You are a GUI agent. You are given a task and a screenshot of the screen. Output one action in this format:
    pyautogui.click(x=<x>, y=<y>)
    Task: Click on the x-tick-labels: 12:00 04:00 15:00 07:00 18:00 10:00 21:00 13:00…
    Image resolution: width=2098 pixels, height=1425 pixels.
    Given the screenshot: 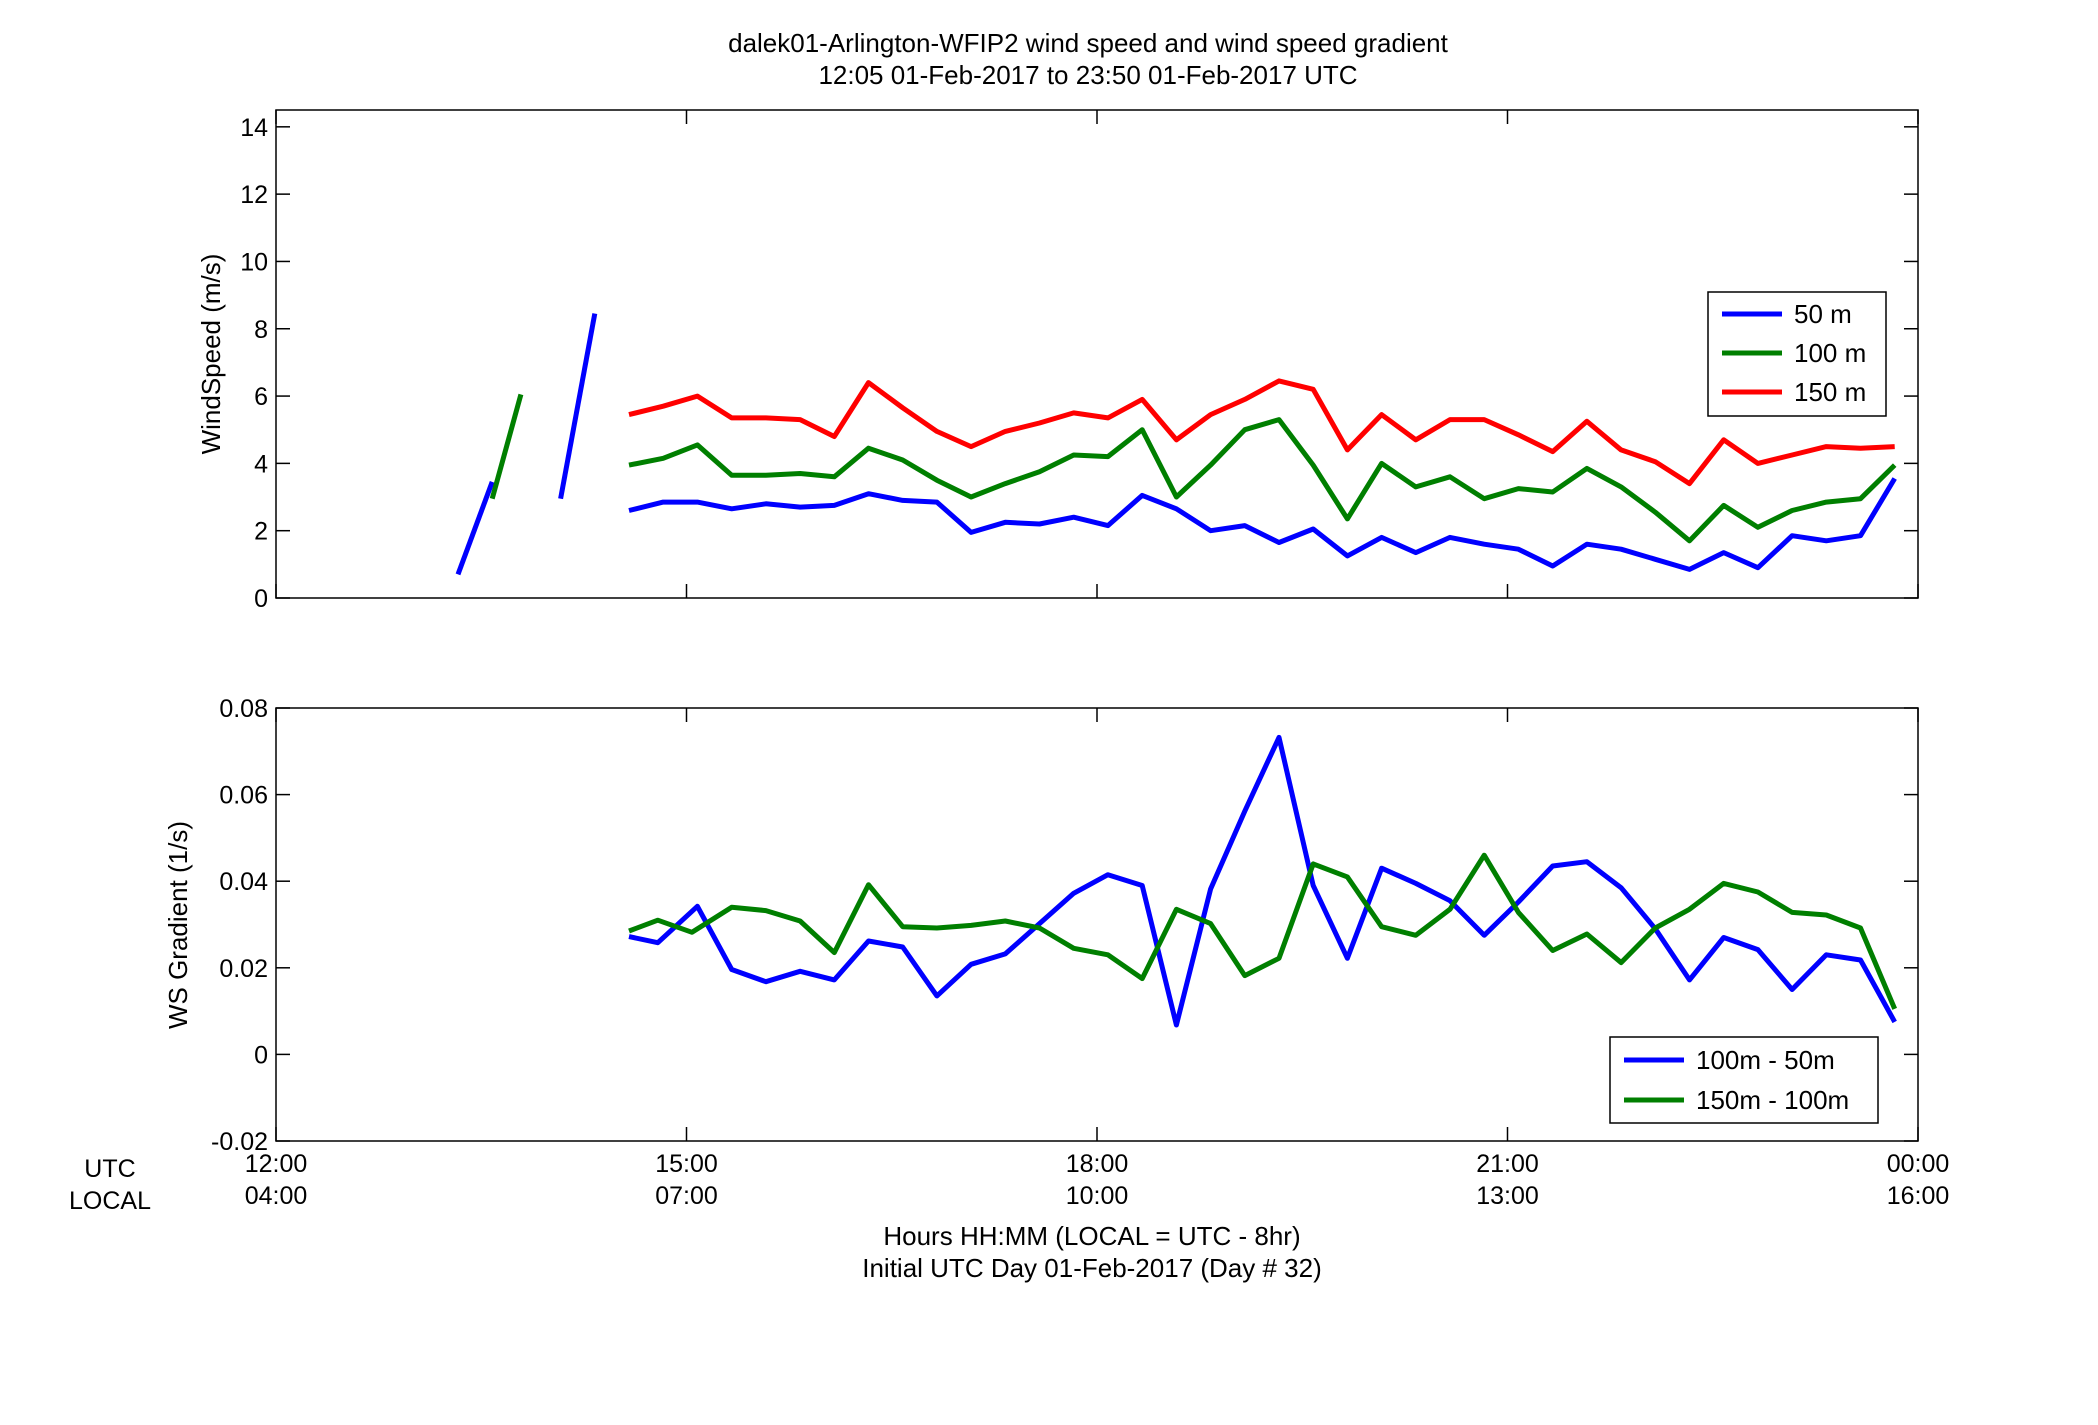 What is the action you would take?
    pyautogui.click(x=1097, y=1180)
    